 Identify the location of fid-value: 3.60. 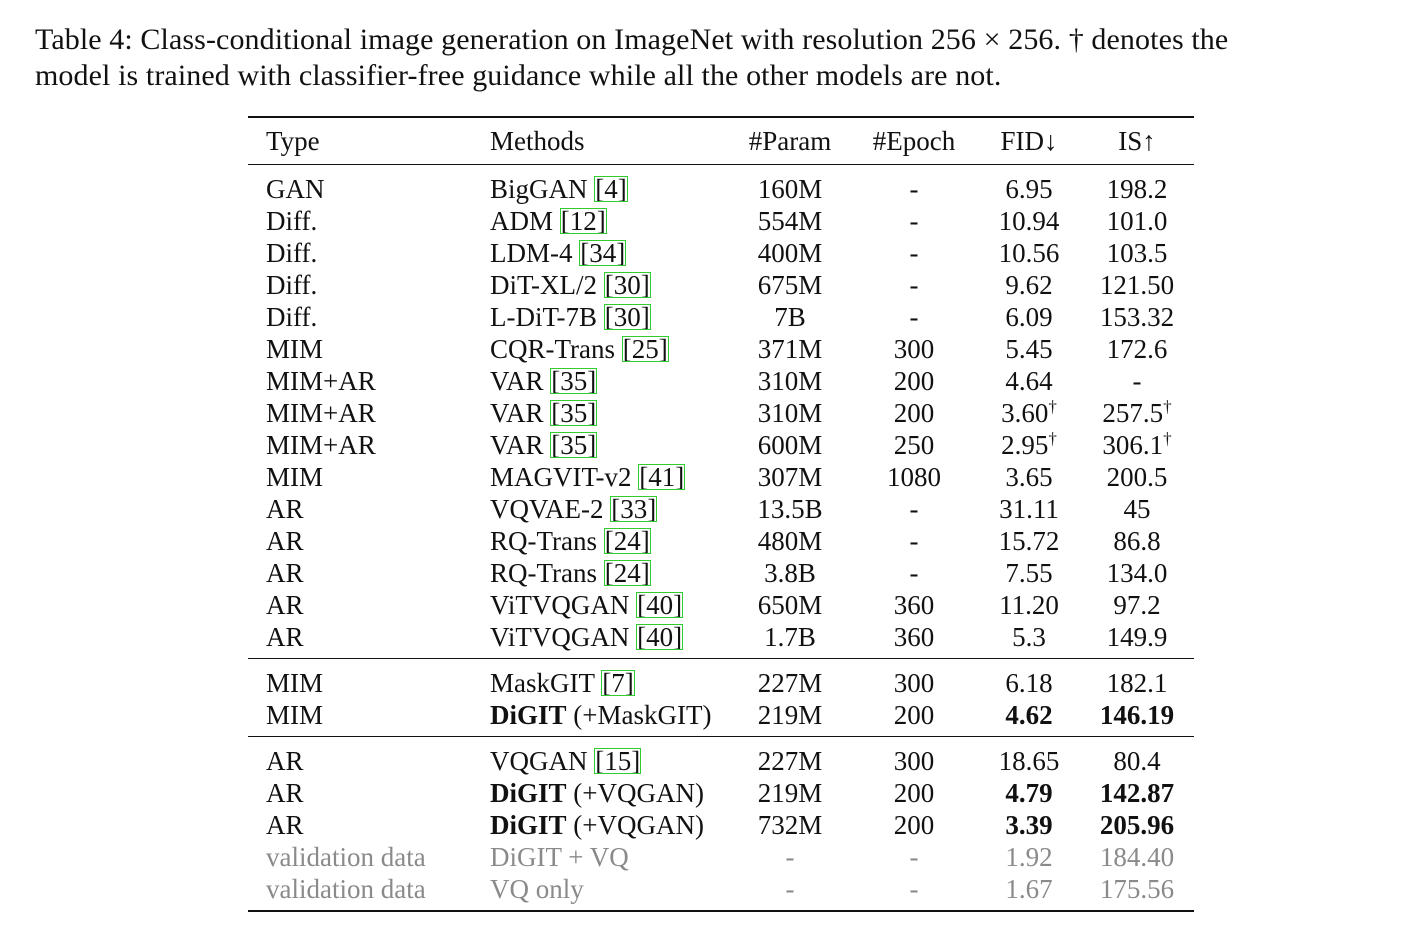
(1025, 413).